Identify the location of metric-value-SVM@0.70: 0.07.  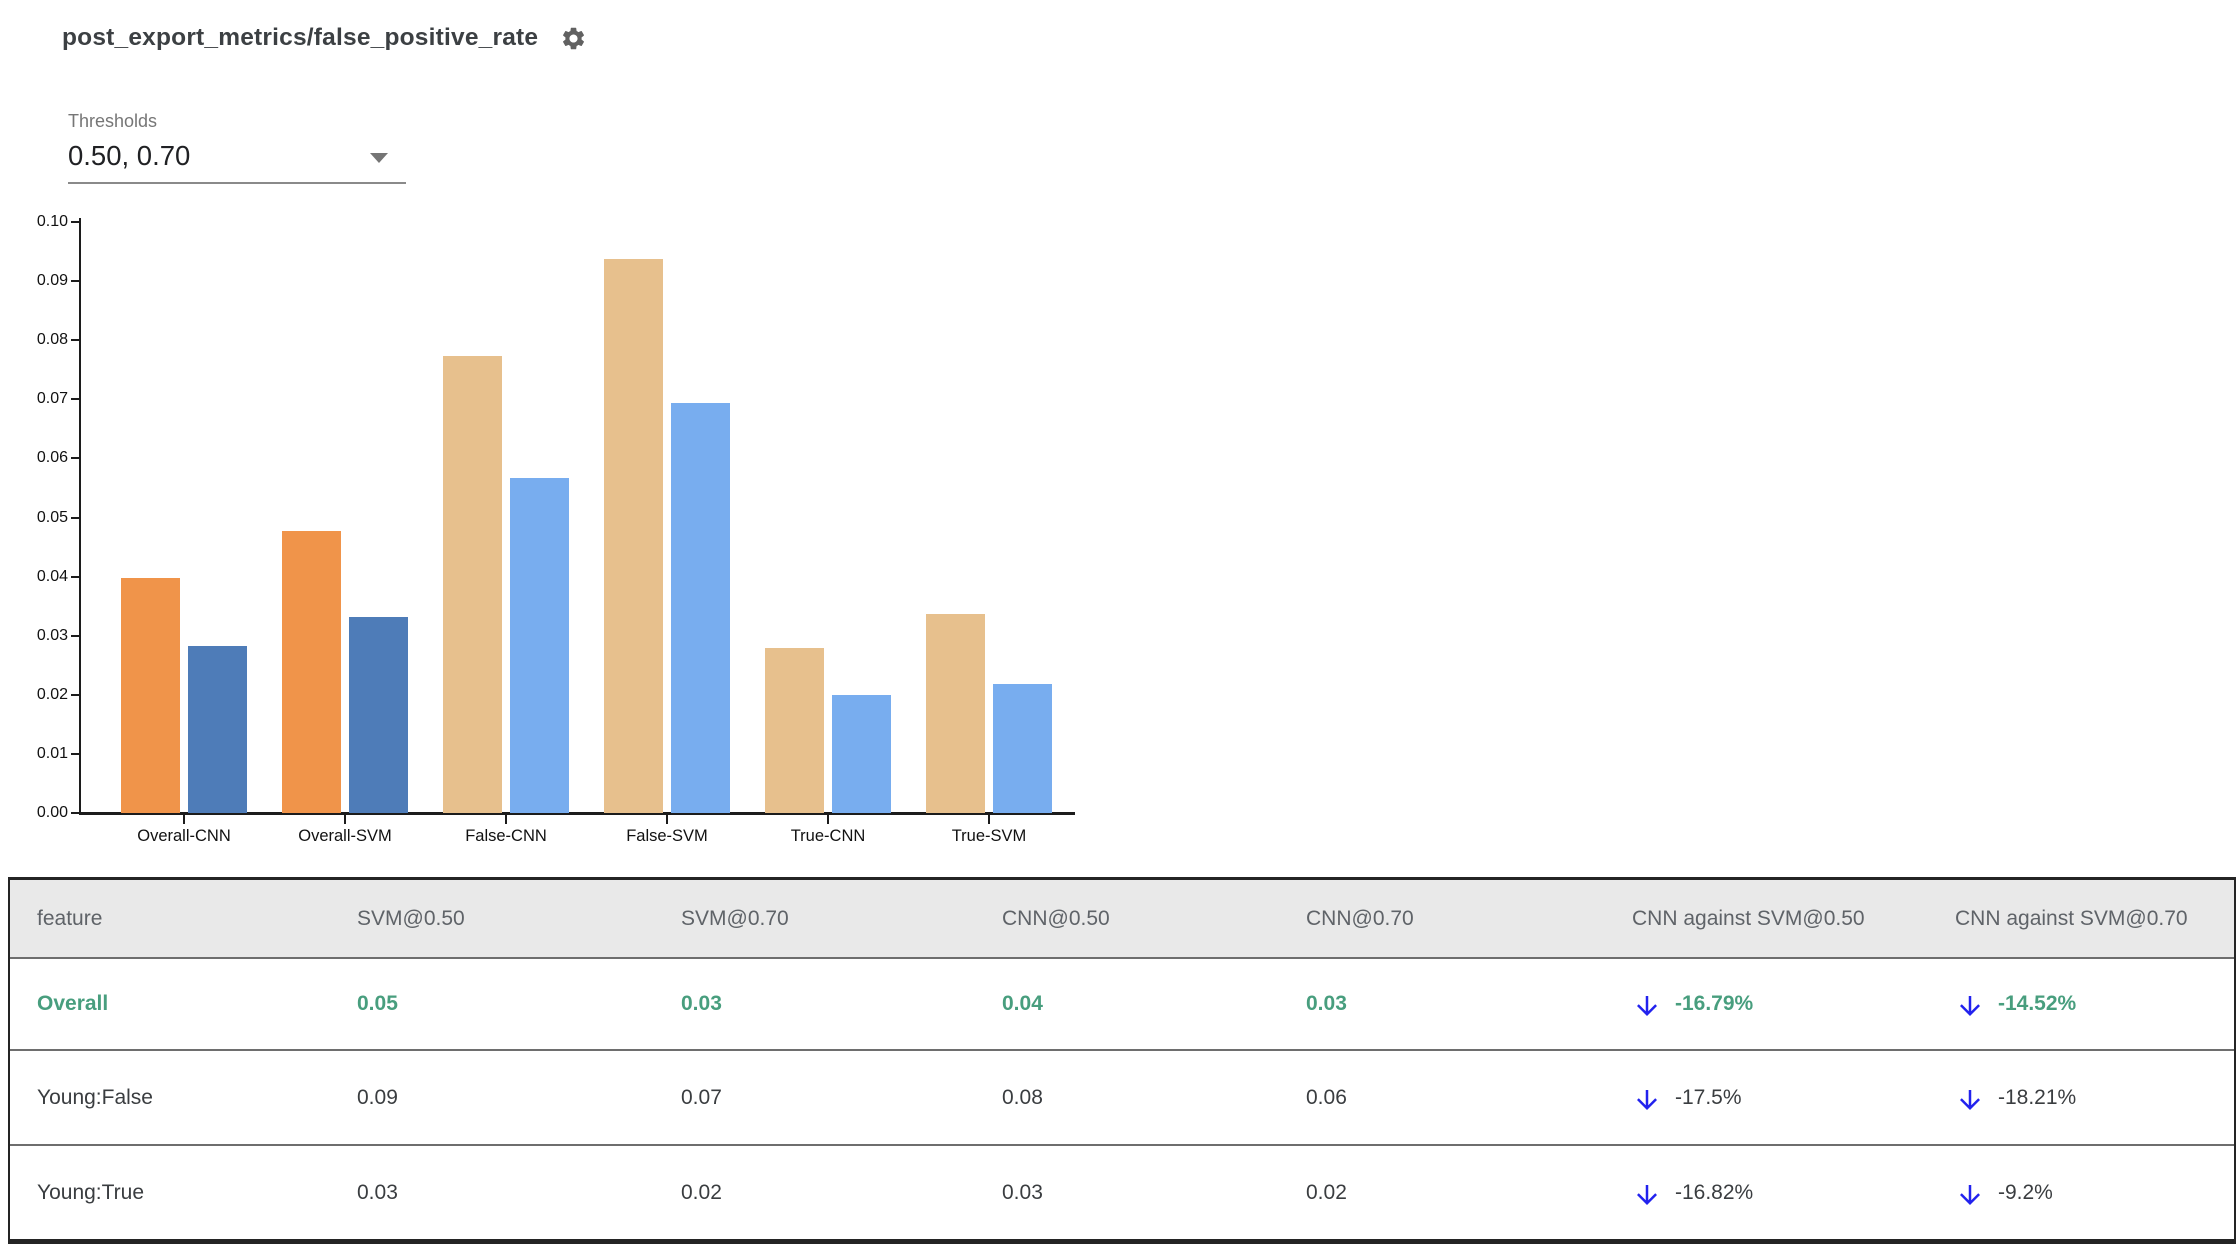
(701, 1097).